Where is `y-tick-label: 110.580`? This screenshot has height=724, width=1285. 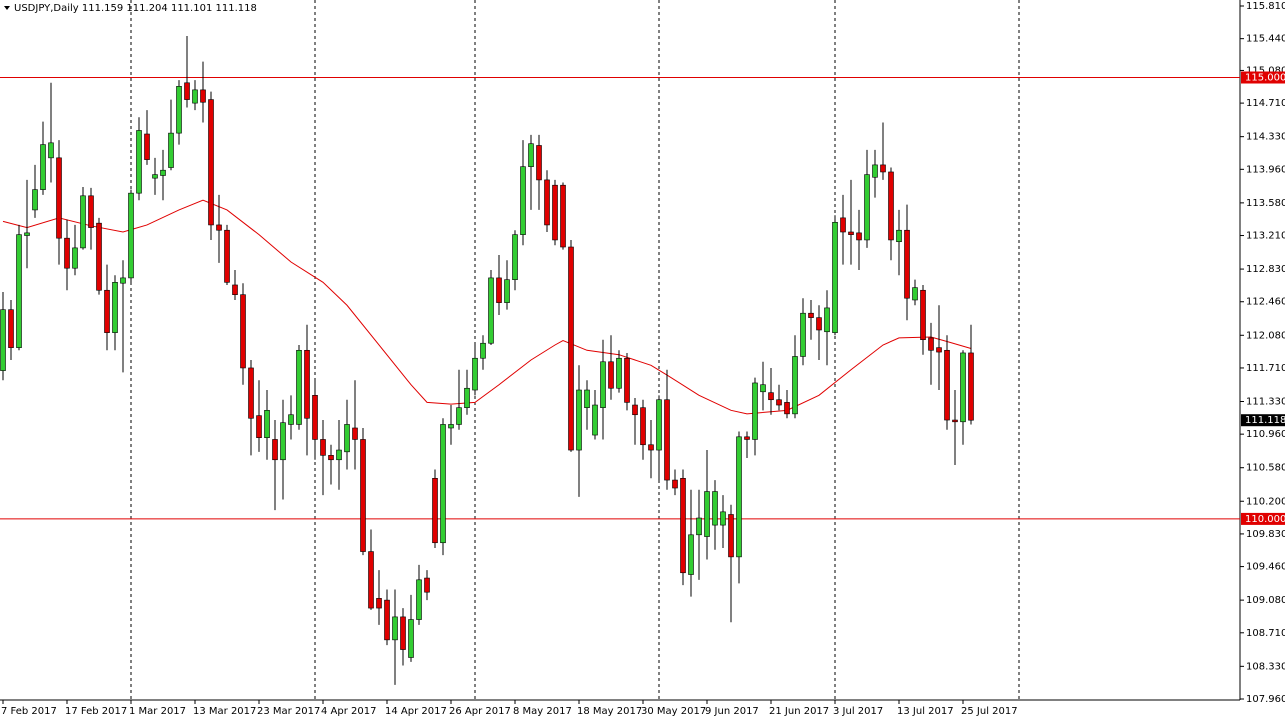 y-tick-label: 110.580 is located at coordinates (1265, 468).